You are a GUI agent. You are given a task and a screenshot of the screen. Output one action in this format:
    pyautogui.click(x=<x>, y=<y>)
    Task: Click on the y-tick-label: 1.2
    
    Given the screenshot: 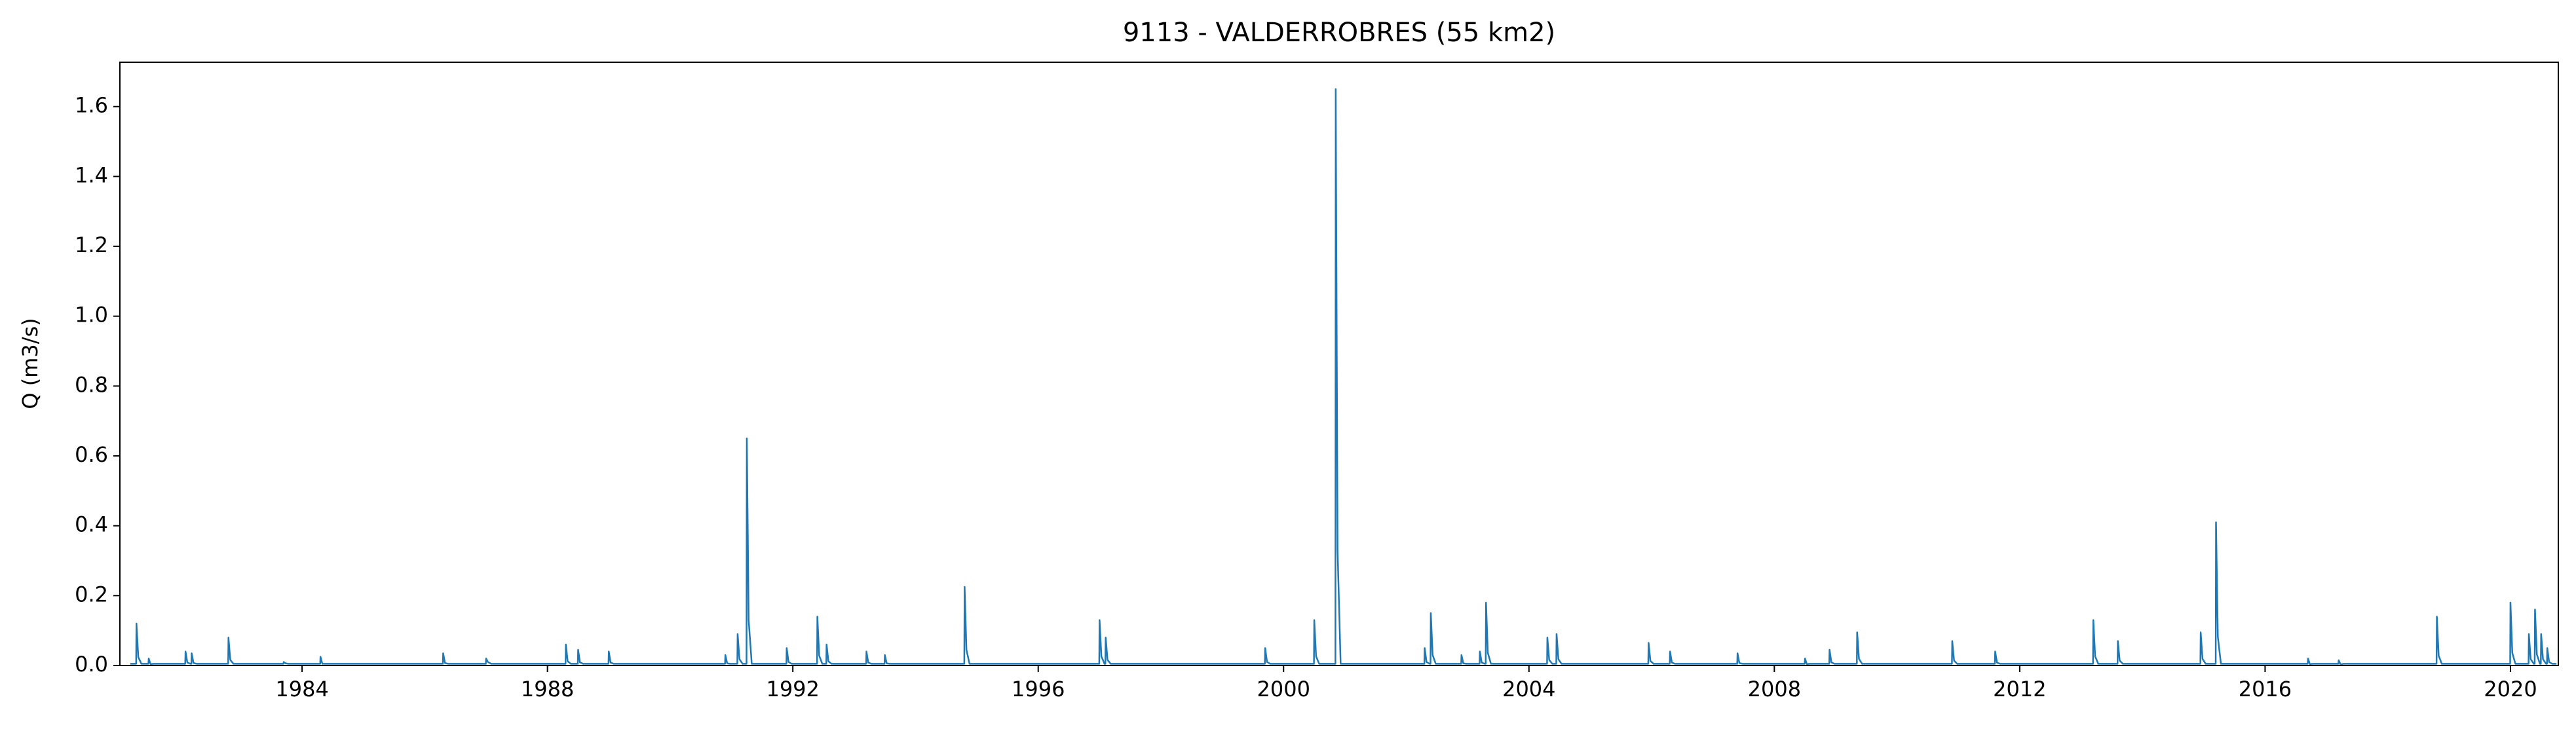 What is the action you would take?
    pyautogui.click(x=91, y=245)
    